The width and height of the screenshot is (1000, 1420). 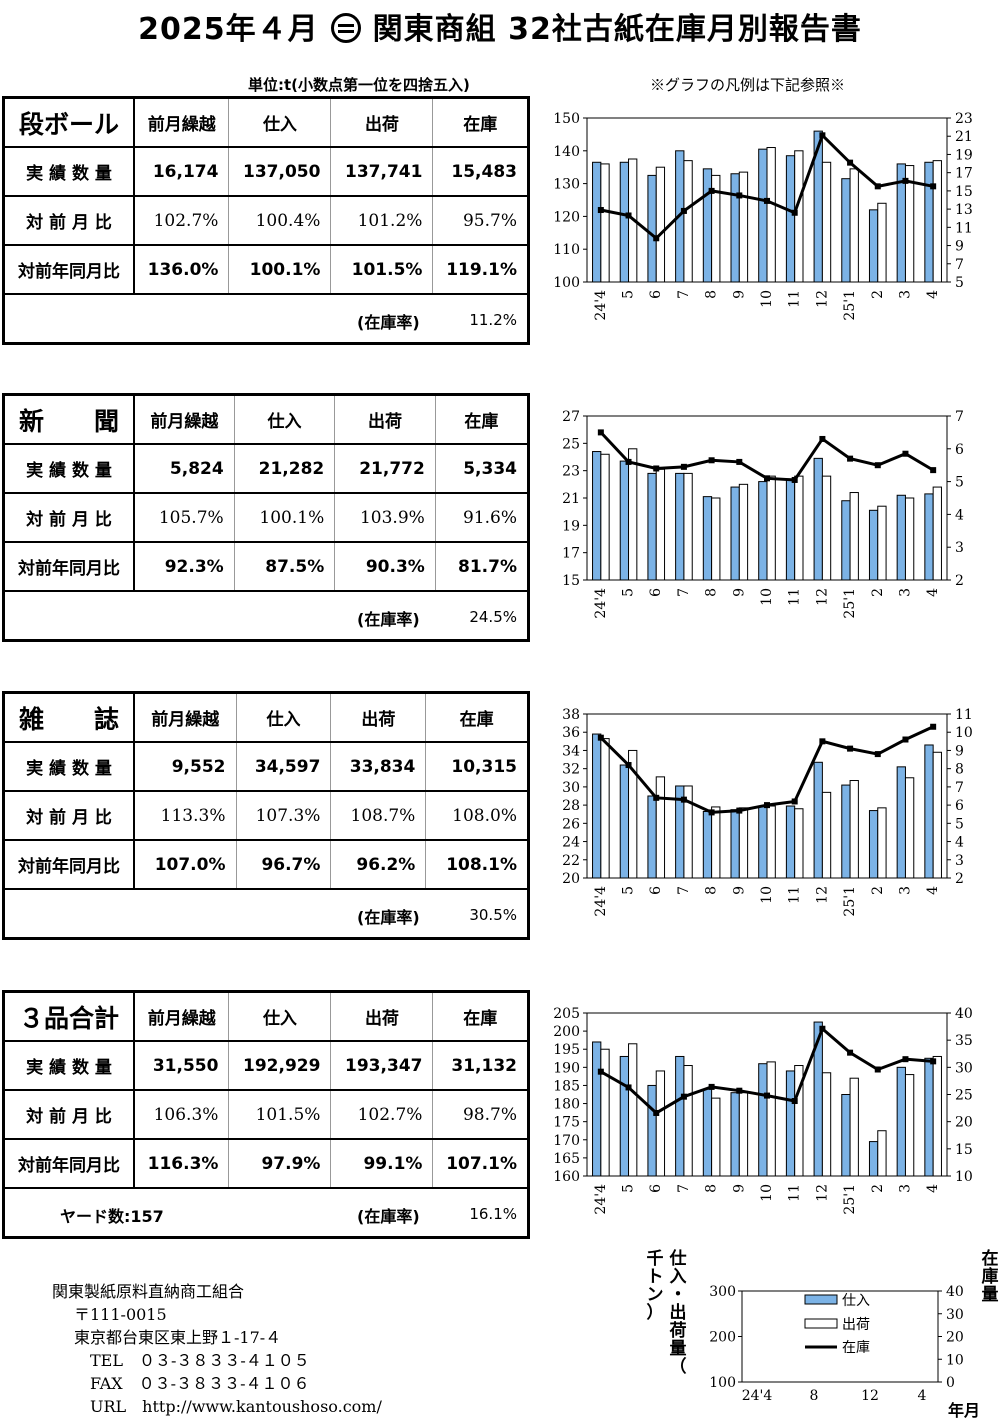 What do you see at coordinates (283, 865) in the screenshot?
I see `table-cell: 96.7%` at bounding box center [283, 865].